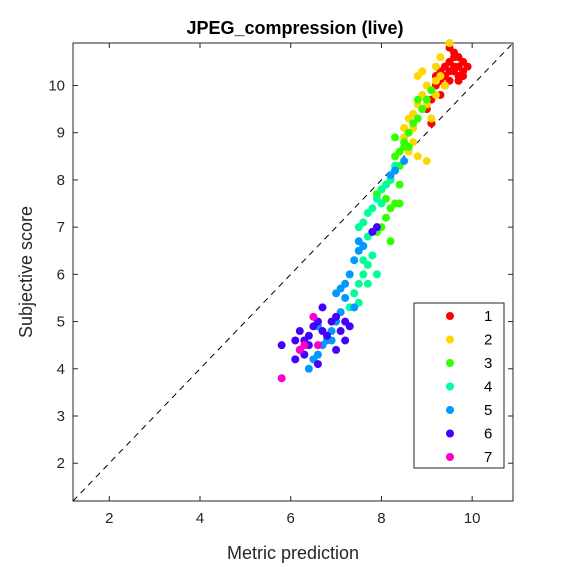  Describe the element at coordinates (61, 369) in the screenshot. I see `y-tick-label: 4` at that location.